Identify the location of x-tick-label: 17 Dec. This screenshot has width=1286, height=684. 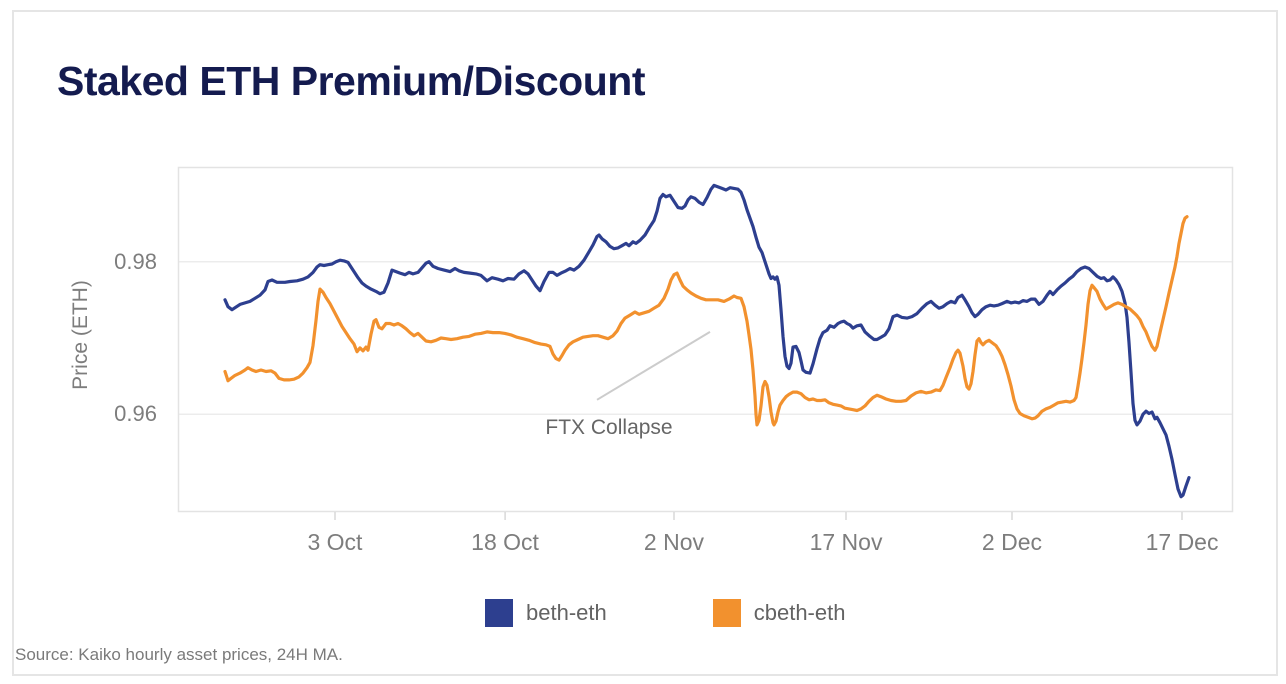
(1182, 542).